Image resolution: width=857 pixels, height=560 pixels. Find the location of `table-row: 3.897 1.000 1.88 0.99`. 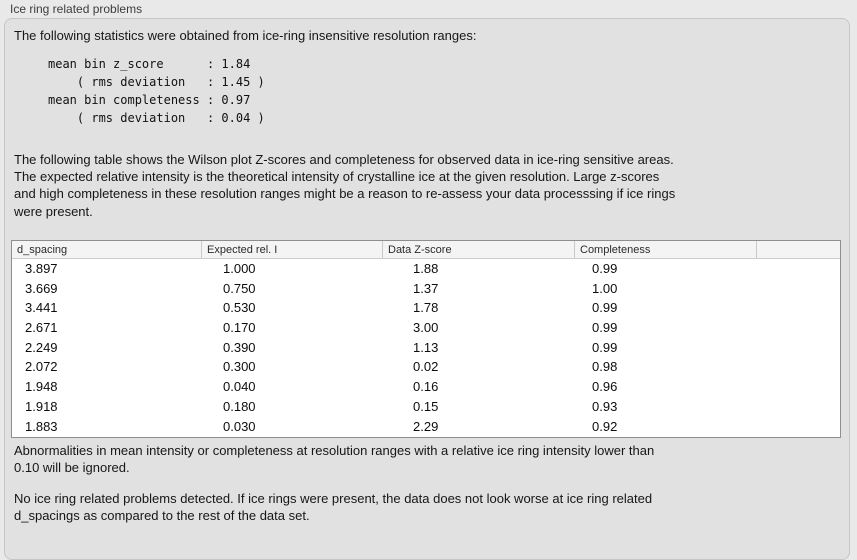

table-row: 3.897 1.000 1.88 0.99 is located at coordinates (426, 269).